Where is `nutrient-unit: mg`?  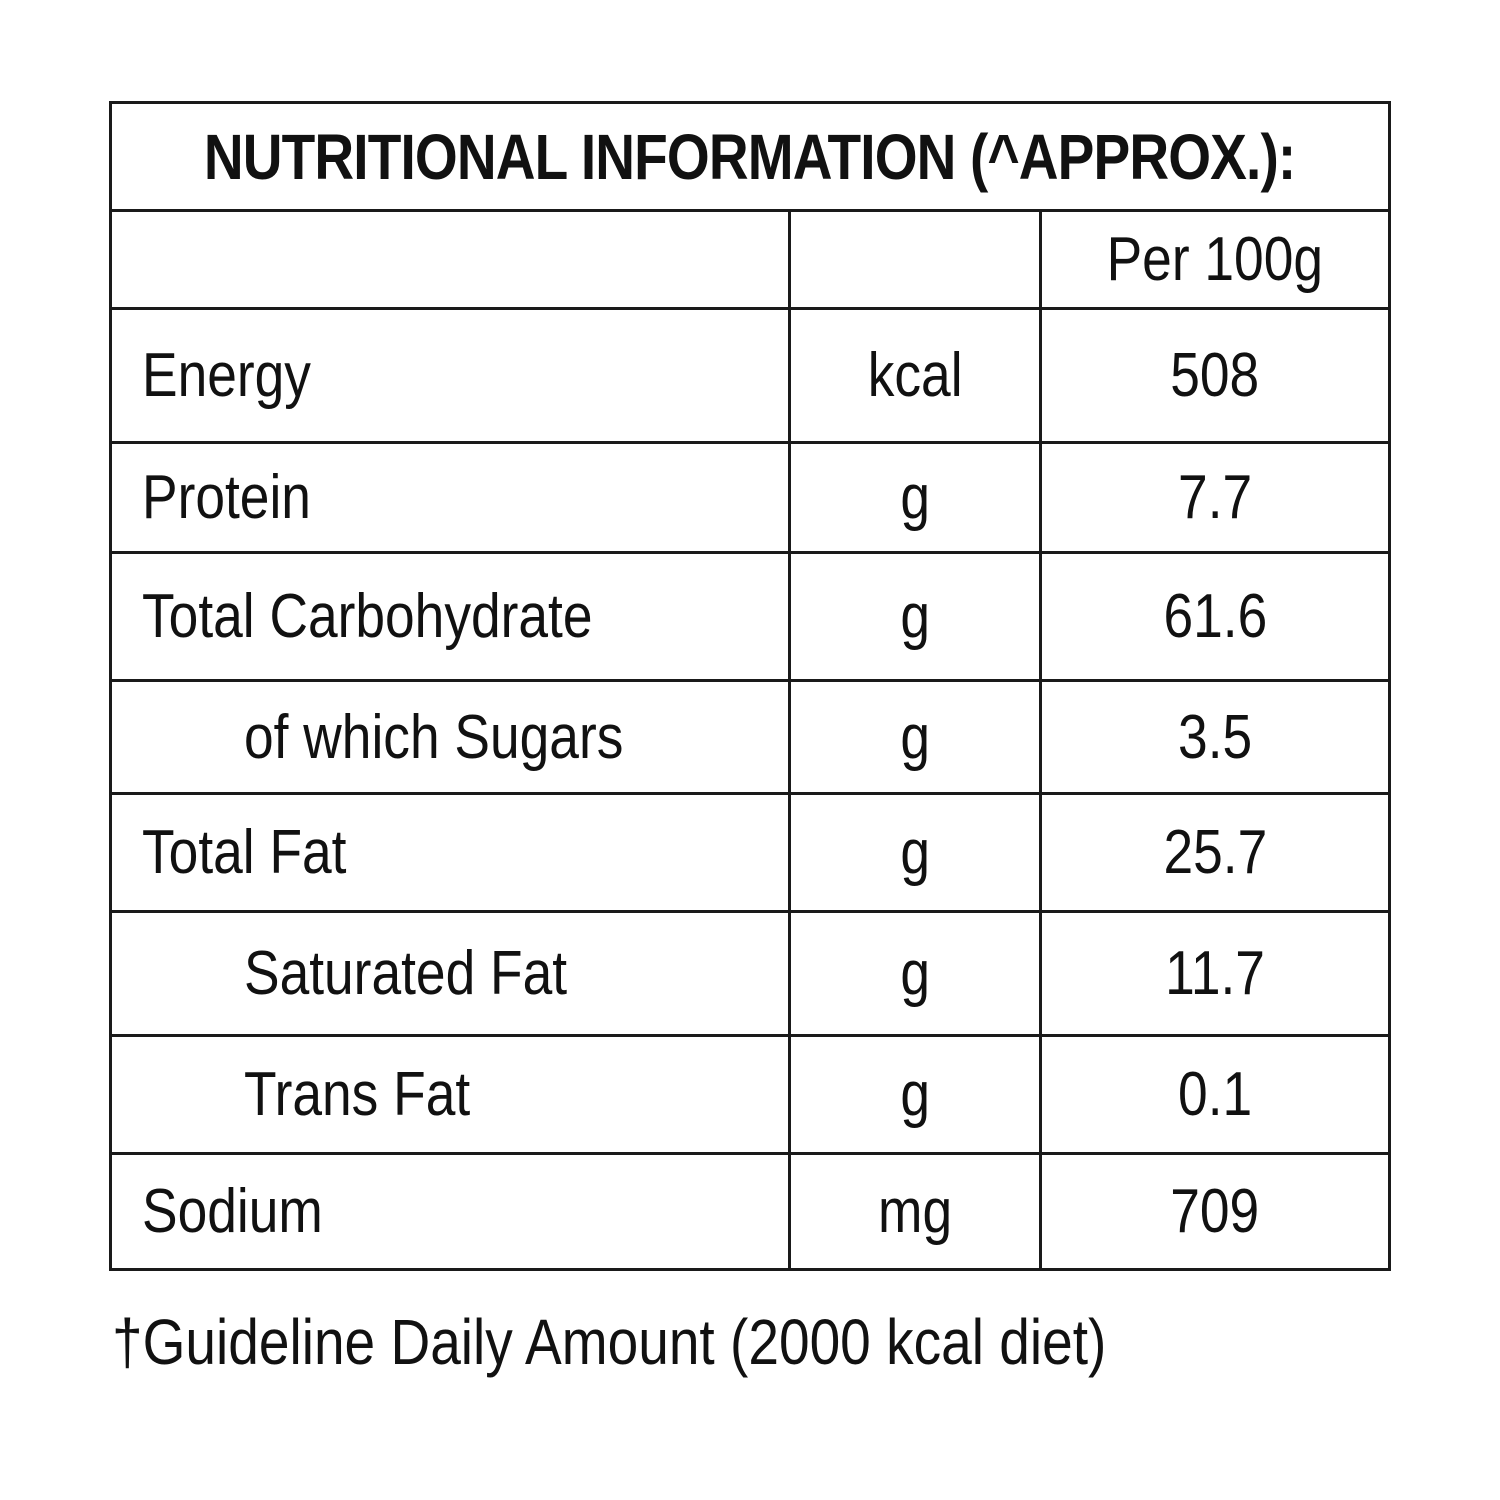
nutrient-unit: mg is located at coordinates (916, 1211).